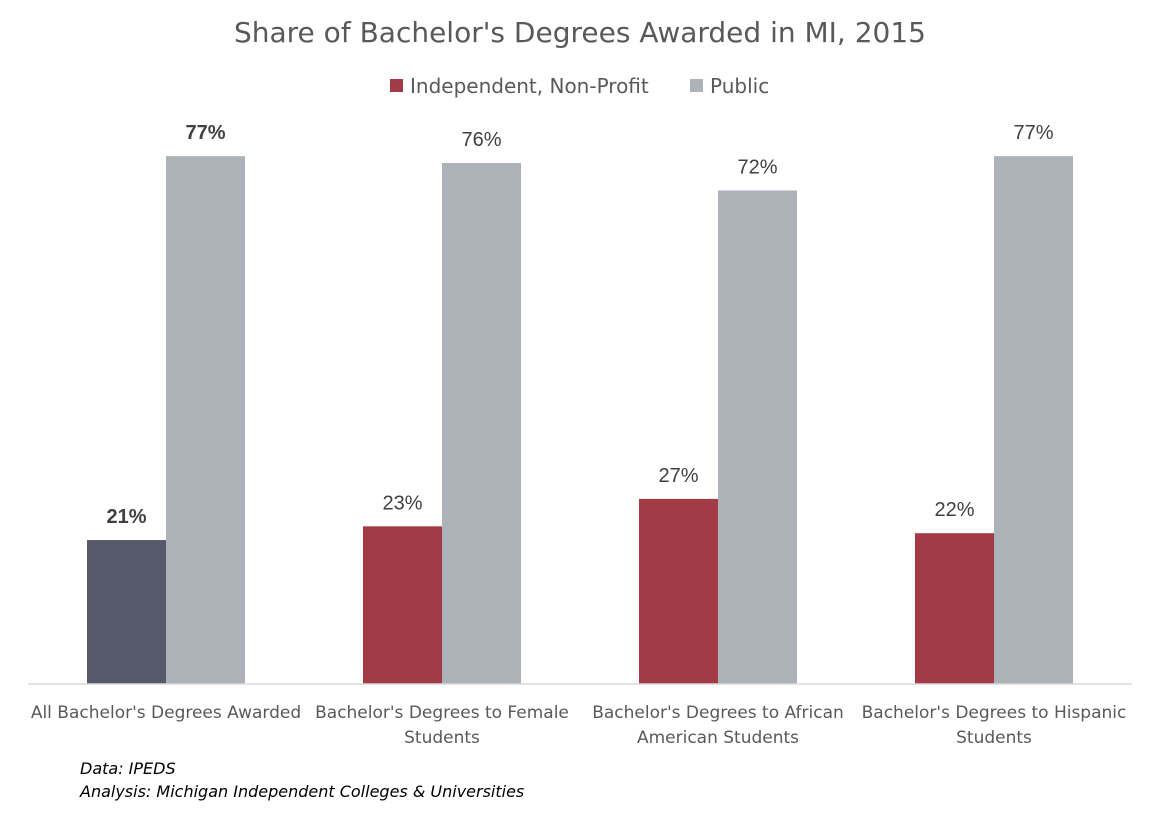 This screenshot has width=1160, height=833. Describe the element at coordinates (696, 85) in the screenshot. I see `legend-swatch-public` at that location.